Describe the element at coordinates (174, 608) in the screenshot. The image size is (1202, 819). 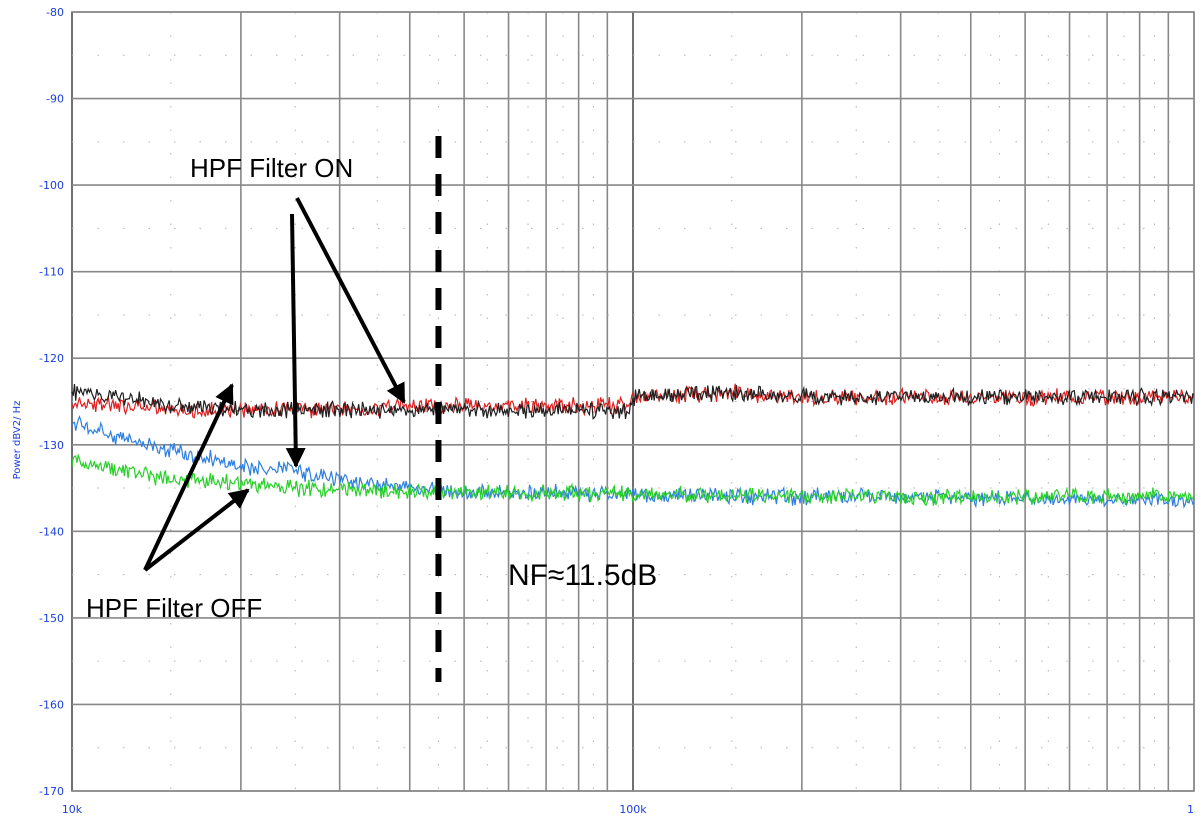
I see `hpf-off-label: HPF Filter OFF` at that location.